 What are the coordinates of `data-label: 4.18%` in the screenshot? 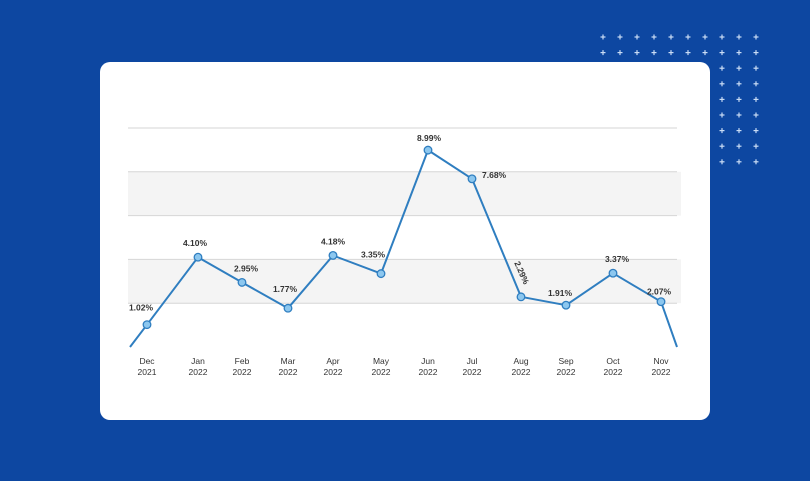 It's located at (333, 241).